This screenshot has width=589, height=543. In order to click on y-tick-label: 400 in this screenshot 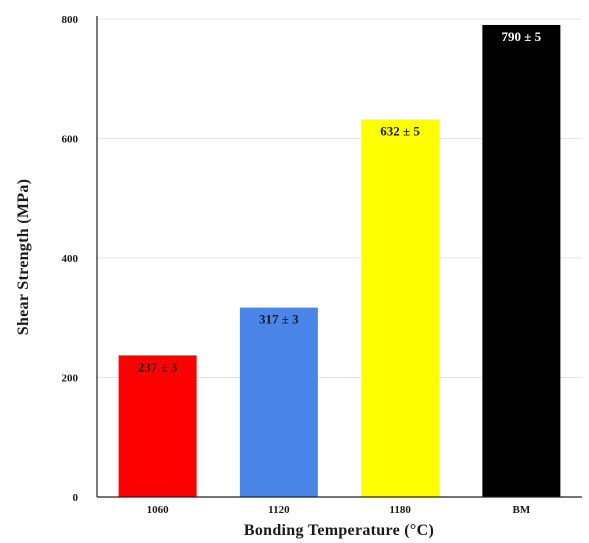, I will do `click(70, 259)`.